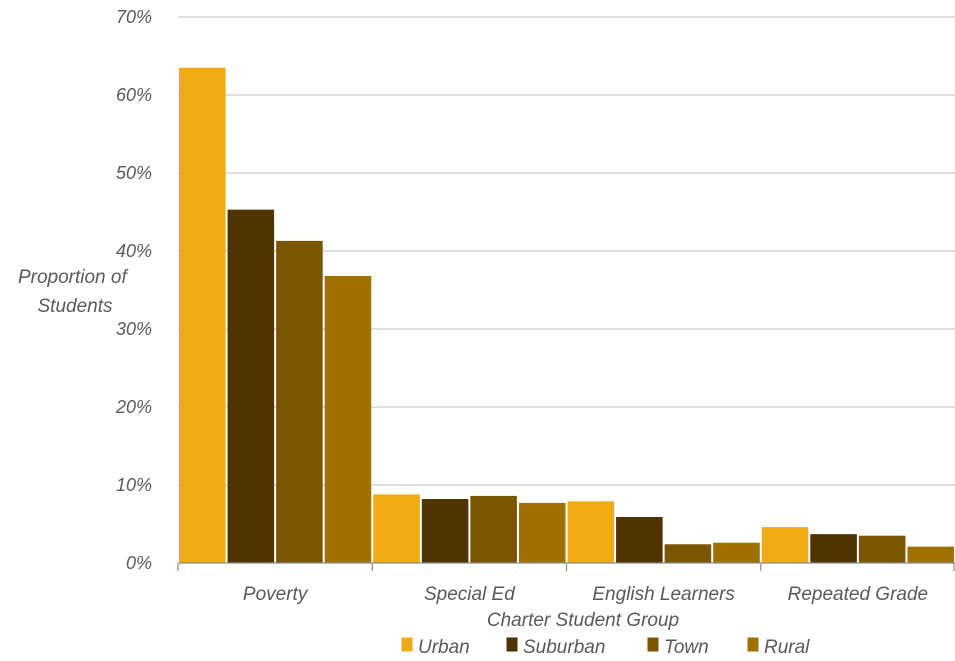 The image size is (955, 661). Describe the element at coordinates (470, 594) in the screenshot. I see `category-label: Special Ed` at that location.